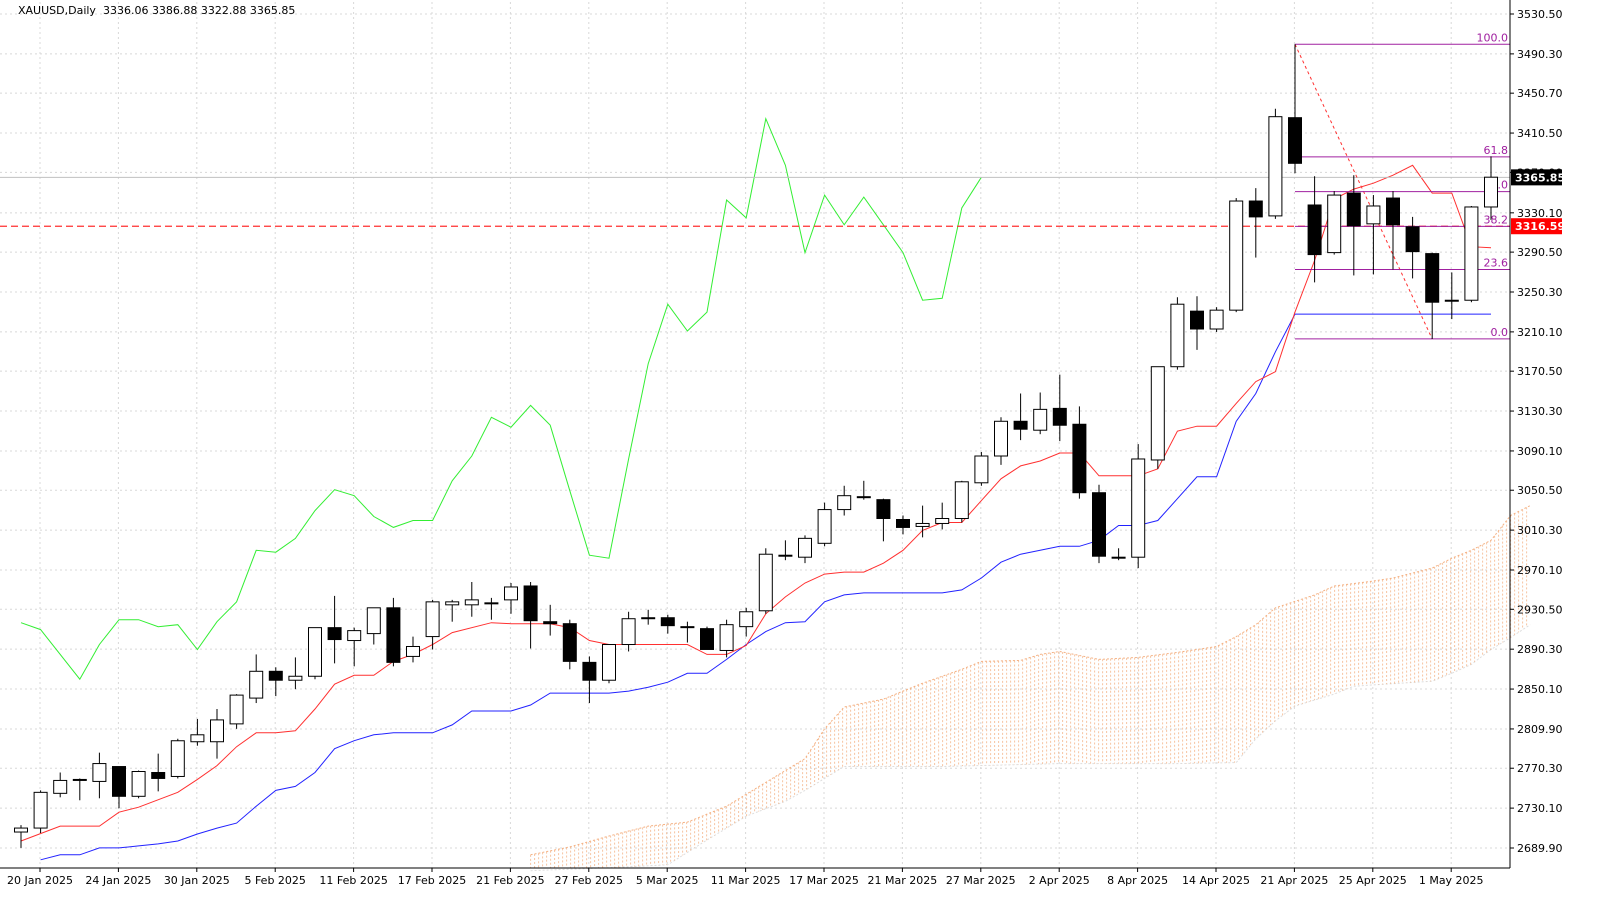 The width and height of the screenshot is (1600, 907). What do you see at coordinates (824, 880) in the screenshot?
I see `x-tick-label: 17 Mar 2025` at bounding box center [824, 880].